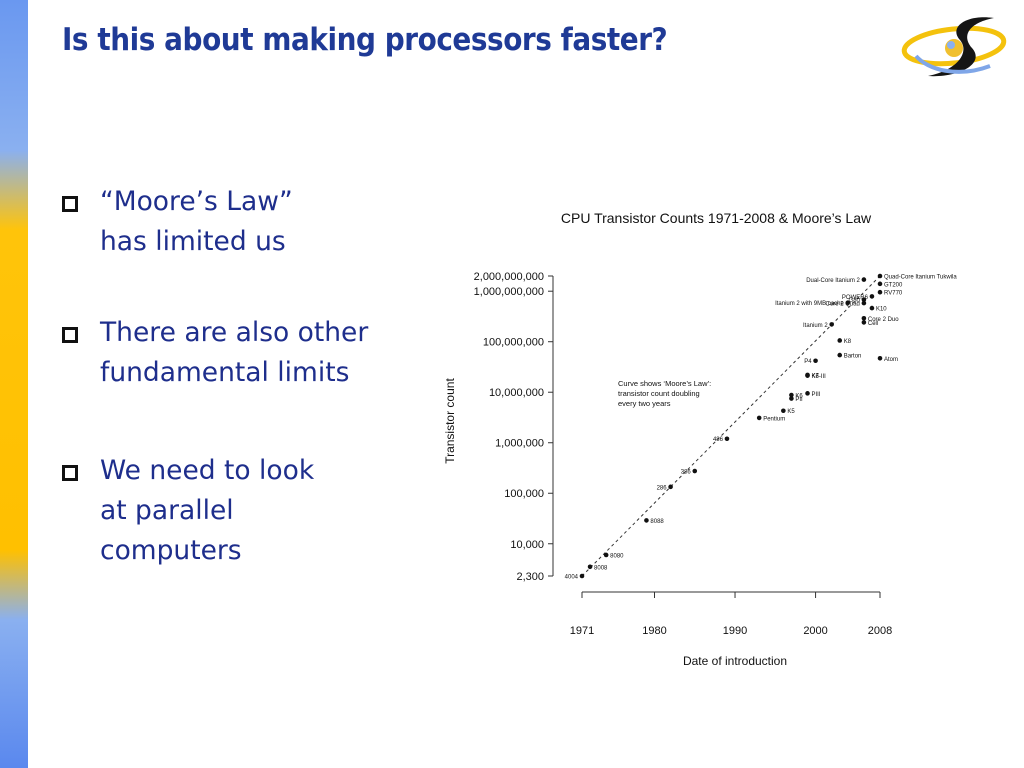  Describe the element at coordinates (816, 376) in the screenshot. I see `data-point-label: K7` at that location.